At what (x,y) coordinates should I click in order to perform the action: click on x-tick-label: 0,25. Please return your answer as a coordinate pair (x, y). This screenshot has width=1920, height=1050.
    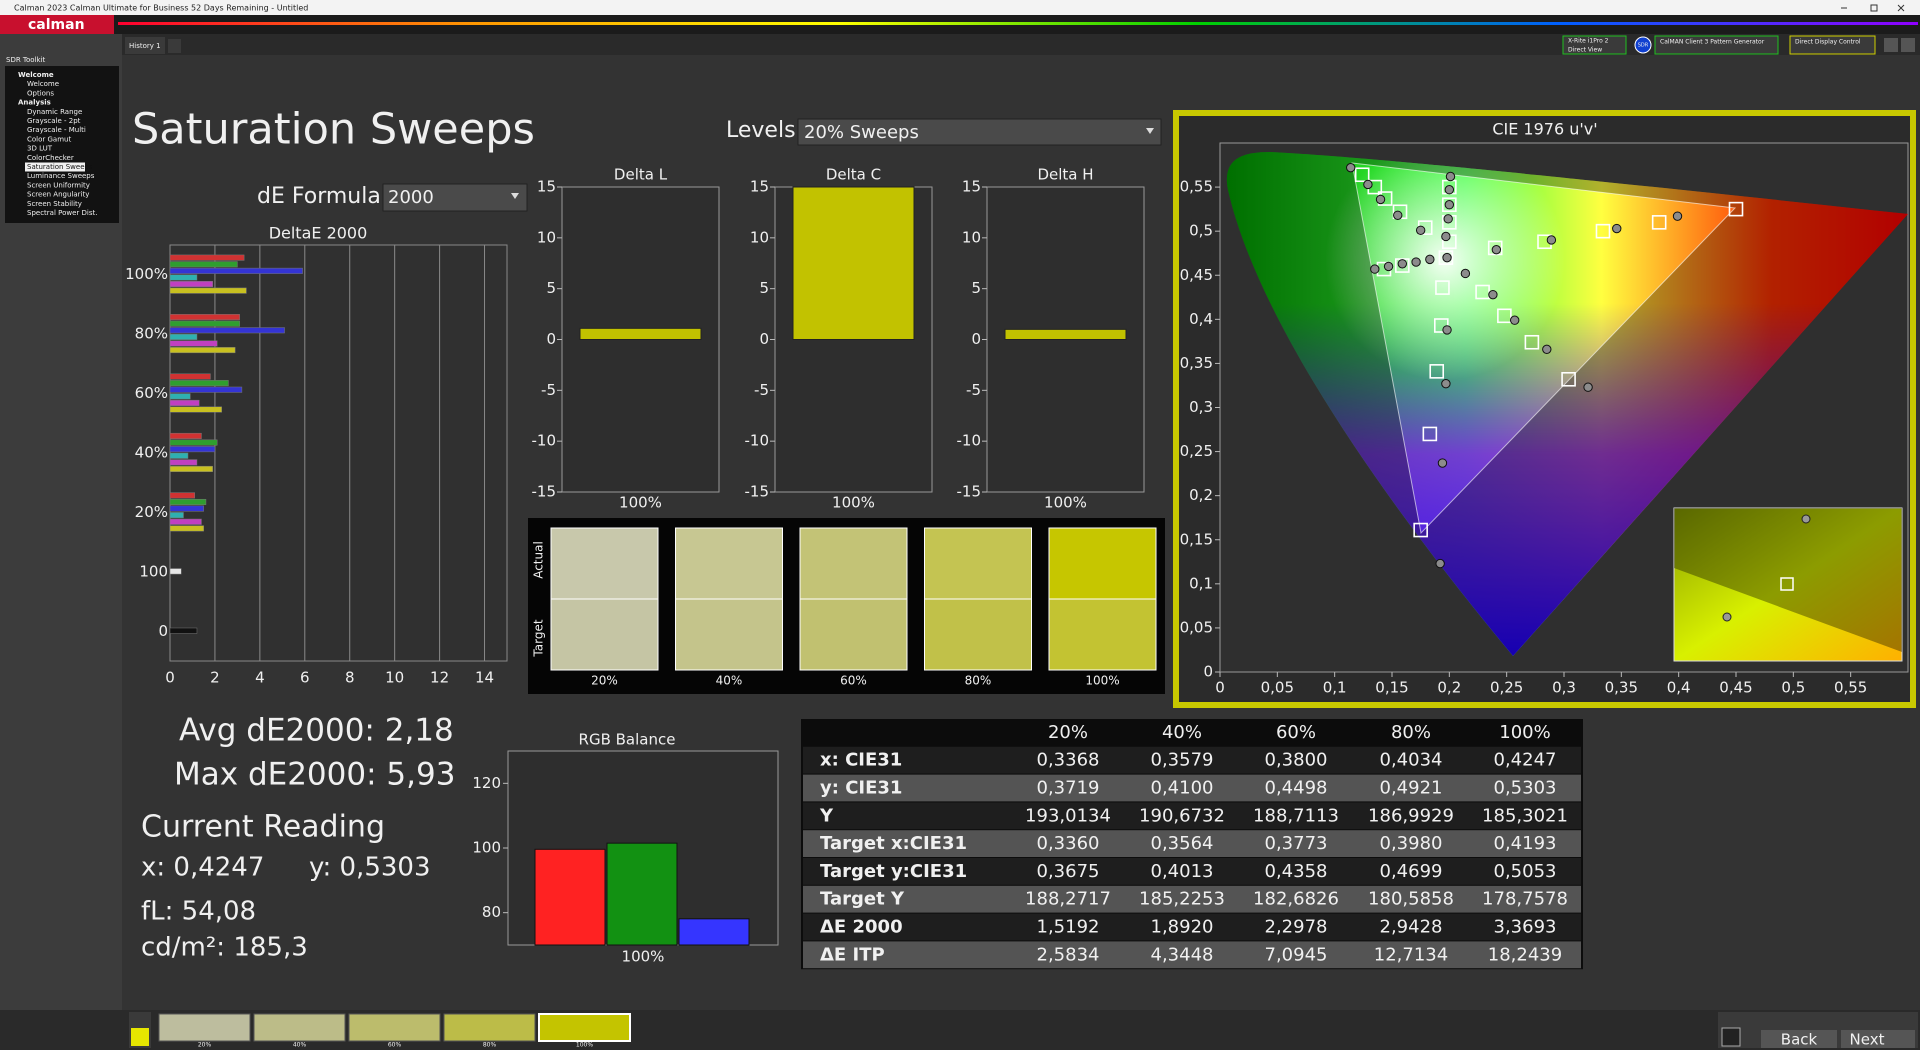
    Looking at the image, I should click on (1506, 688).